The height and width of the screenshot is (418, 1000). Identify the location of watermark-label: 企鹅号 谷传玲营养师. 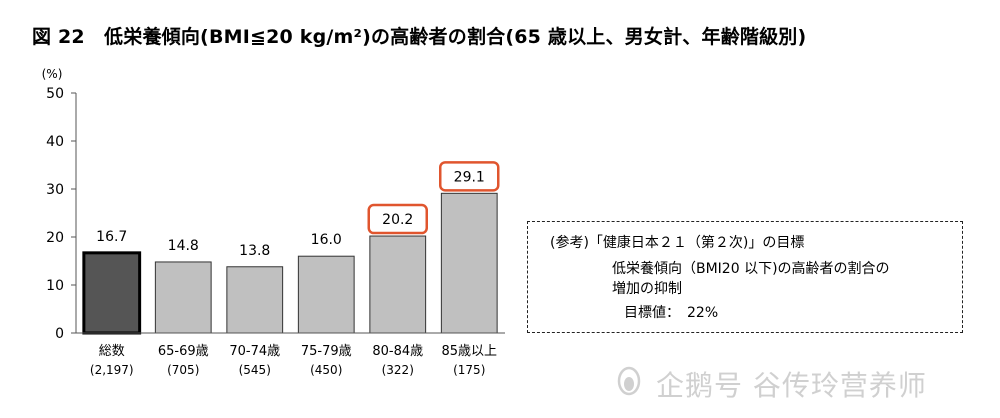
(791, 385).